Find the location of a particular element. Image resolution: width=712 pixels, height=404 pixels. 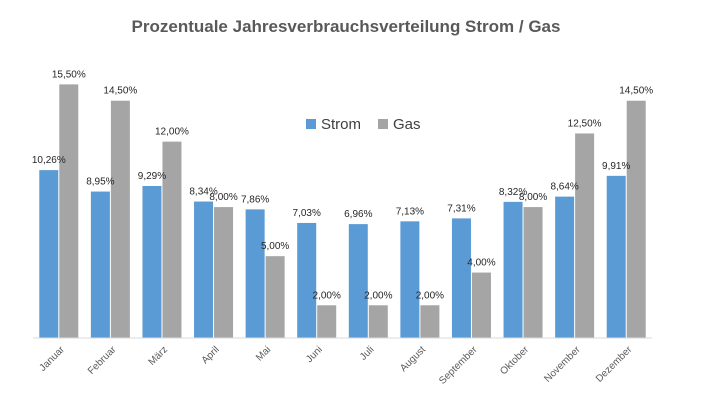

data-label-gas-august: 2,00% is located at coordinates (430, 295).